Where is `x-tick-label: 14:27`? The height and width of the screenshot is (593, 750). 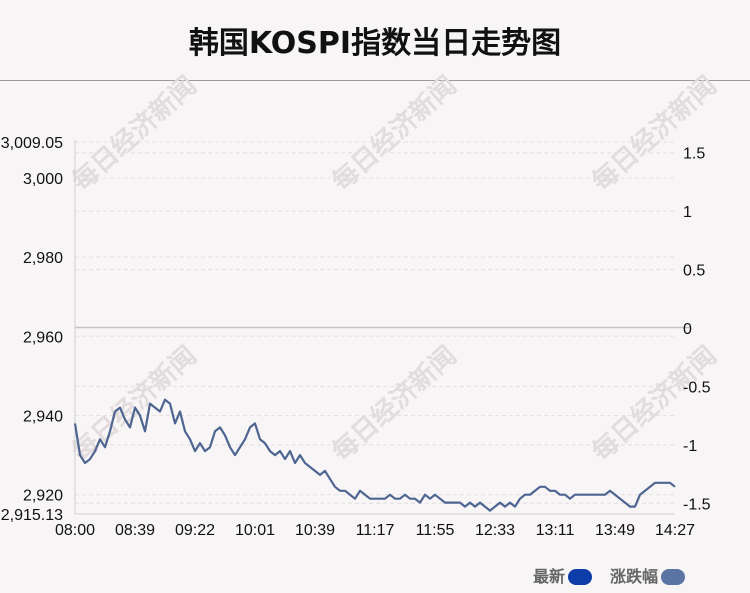
x-tick-label: 14:27 is located at coordinates (675, 530).